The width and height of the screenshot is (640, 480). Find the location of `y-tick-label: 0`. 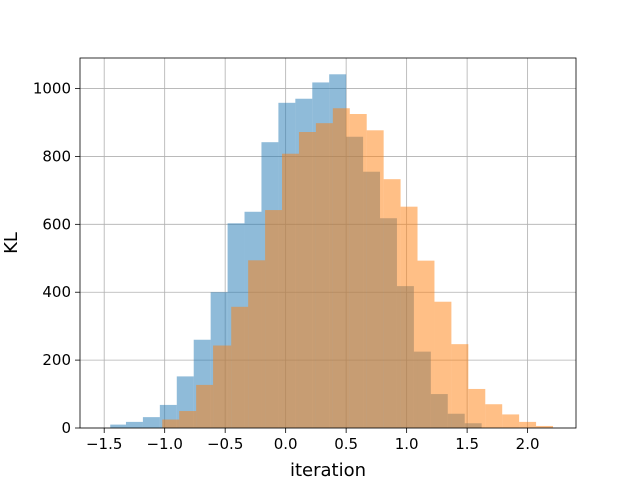

y-tick-label: 0 is located at coordinates (66, 428).